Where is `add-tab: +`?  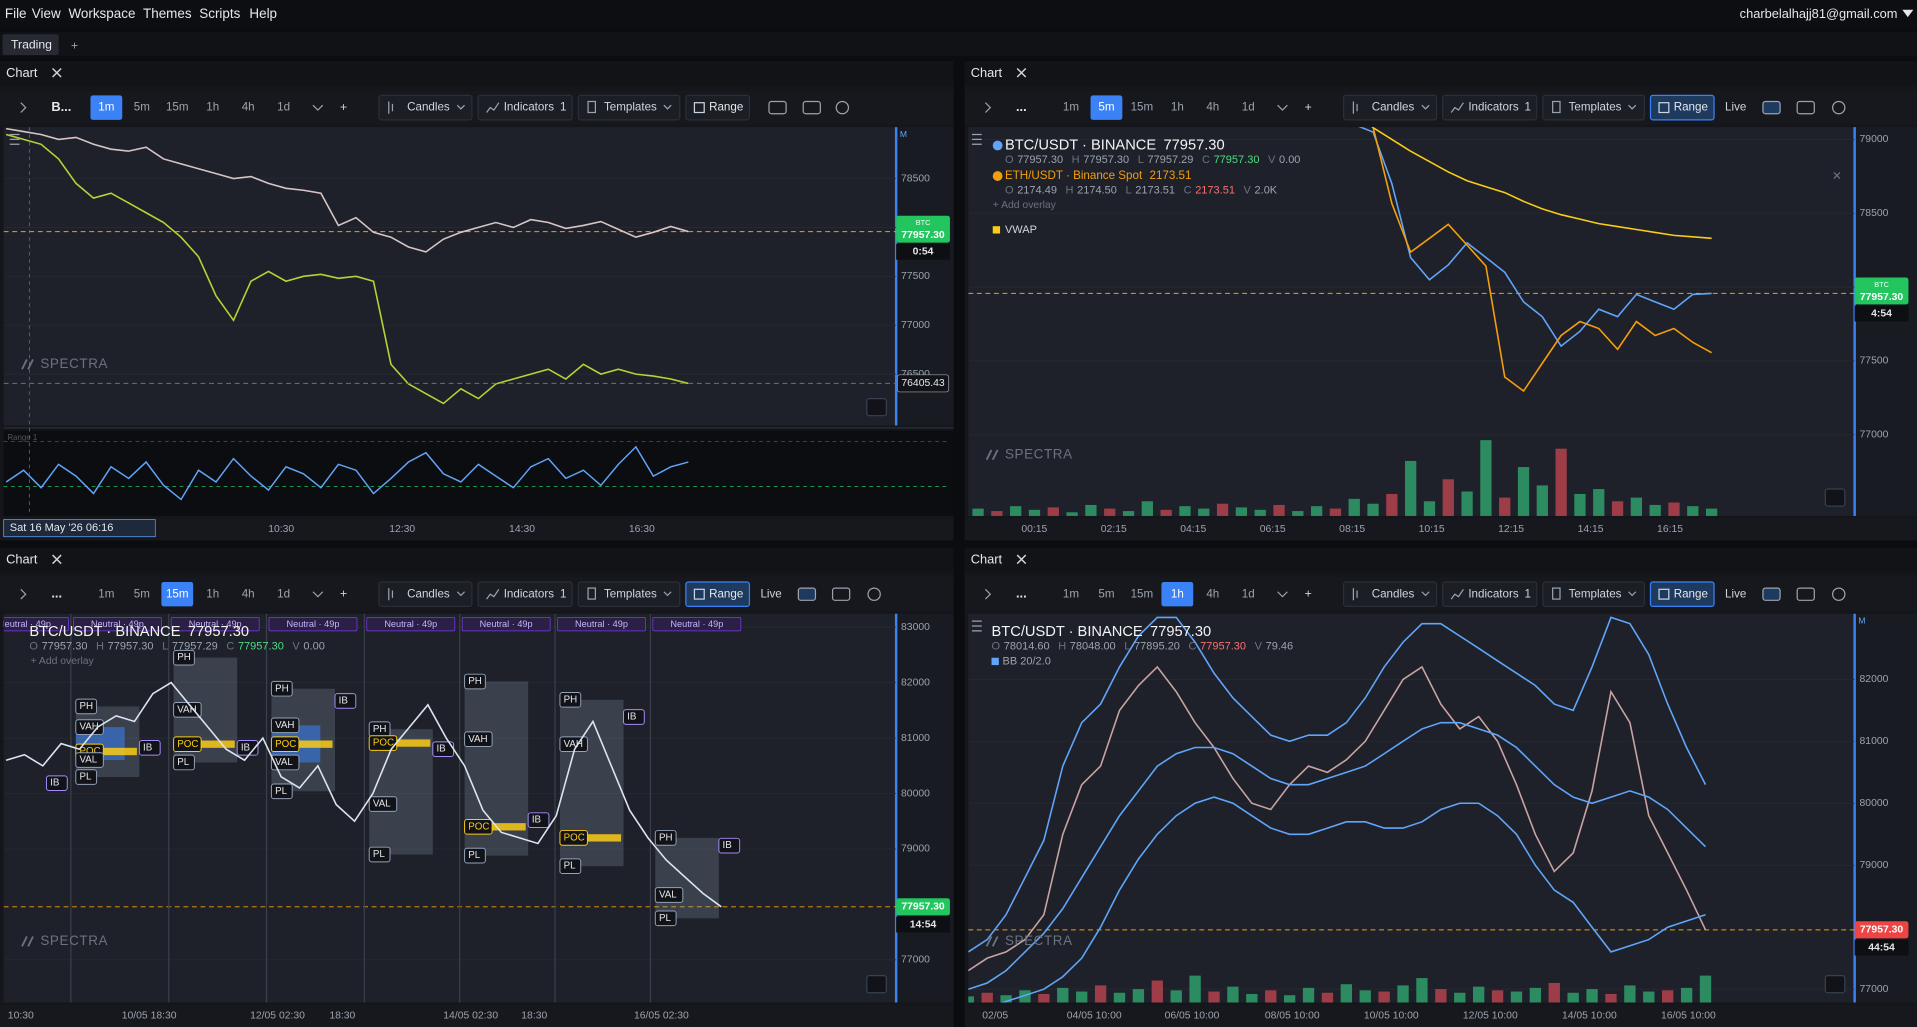
add-tab: + is located at coordinates (74, 46).